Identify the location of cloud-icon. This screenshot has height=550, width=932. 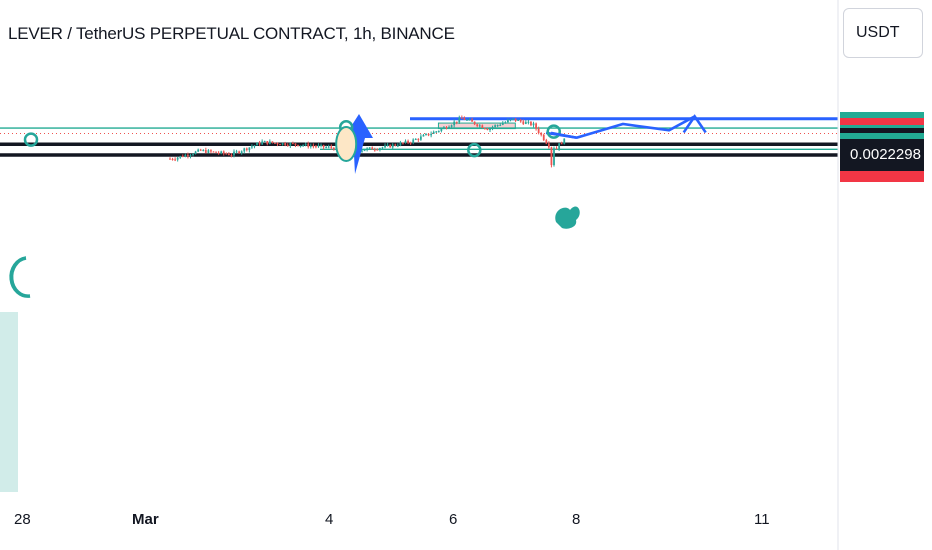
(567, 217).